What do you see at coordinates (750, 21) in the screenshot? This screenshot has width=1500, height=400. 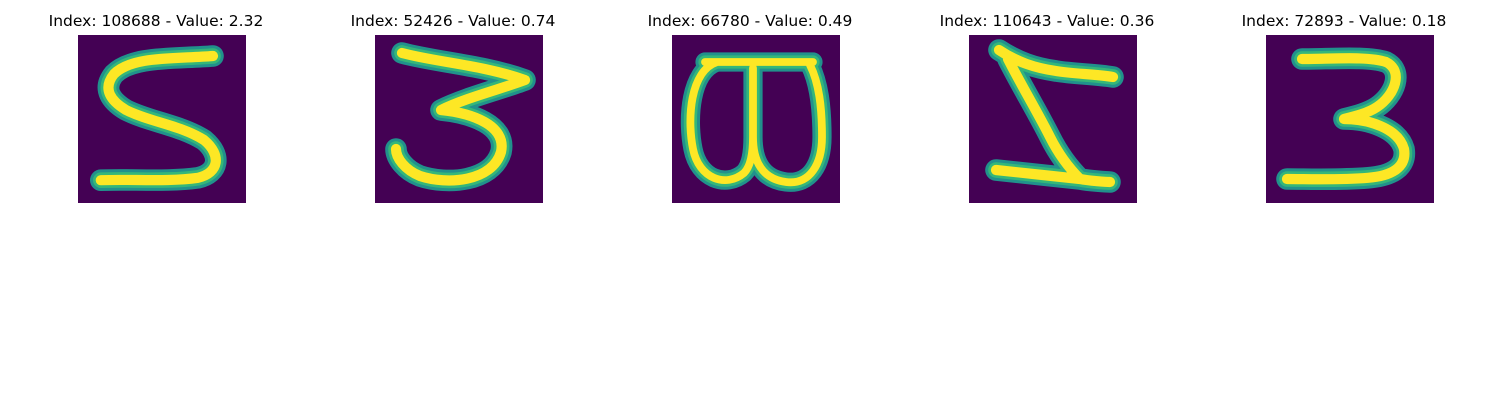 I see `panel-title-3: Index: 66780 - Value: 0.49` at bounding box center [750, 21].